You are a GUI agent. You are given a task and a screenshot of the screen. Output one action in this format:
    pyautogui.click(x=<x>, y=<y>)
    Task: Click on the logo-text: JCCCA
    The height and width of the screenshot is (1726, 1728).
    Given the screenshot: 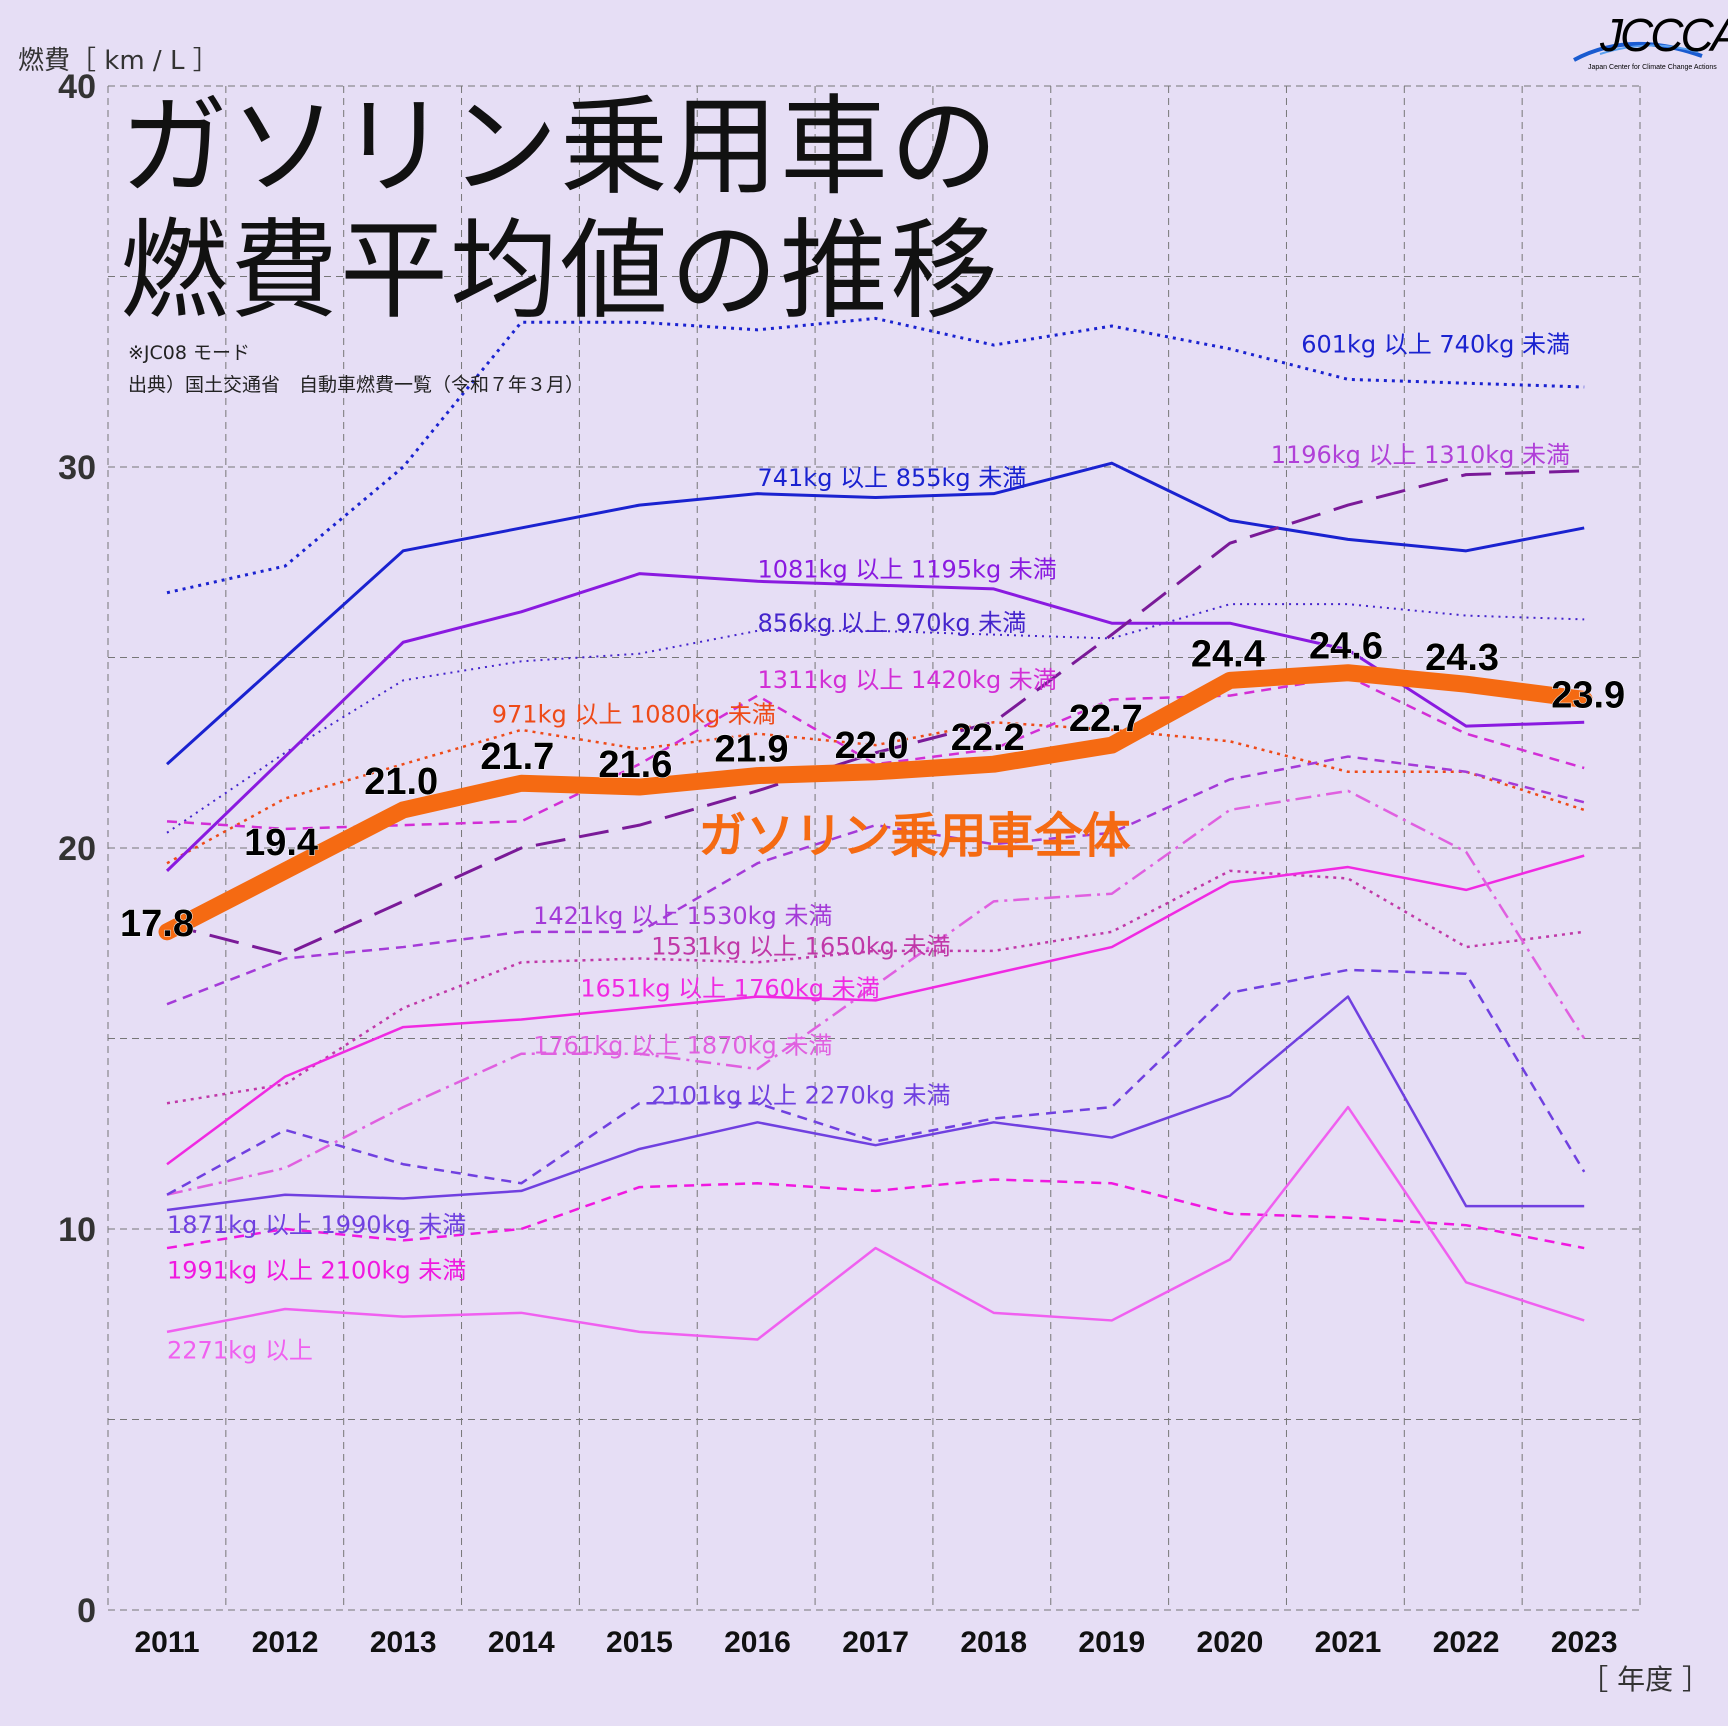 What is the action you would take?
    pyautogui.click(x=1664, y=35)
    